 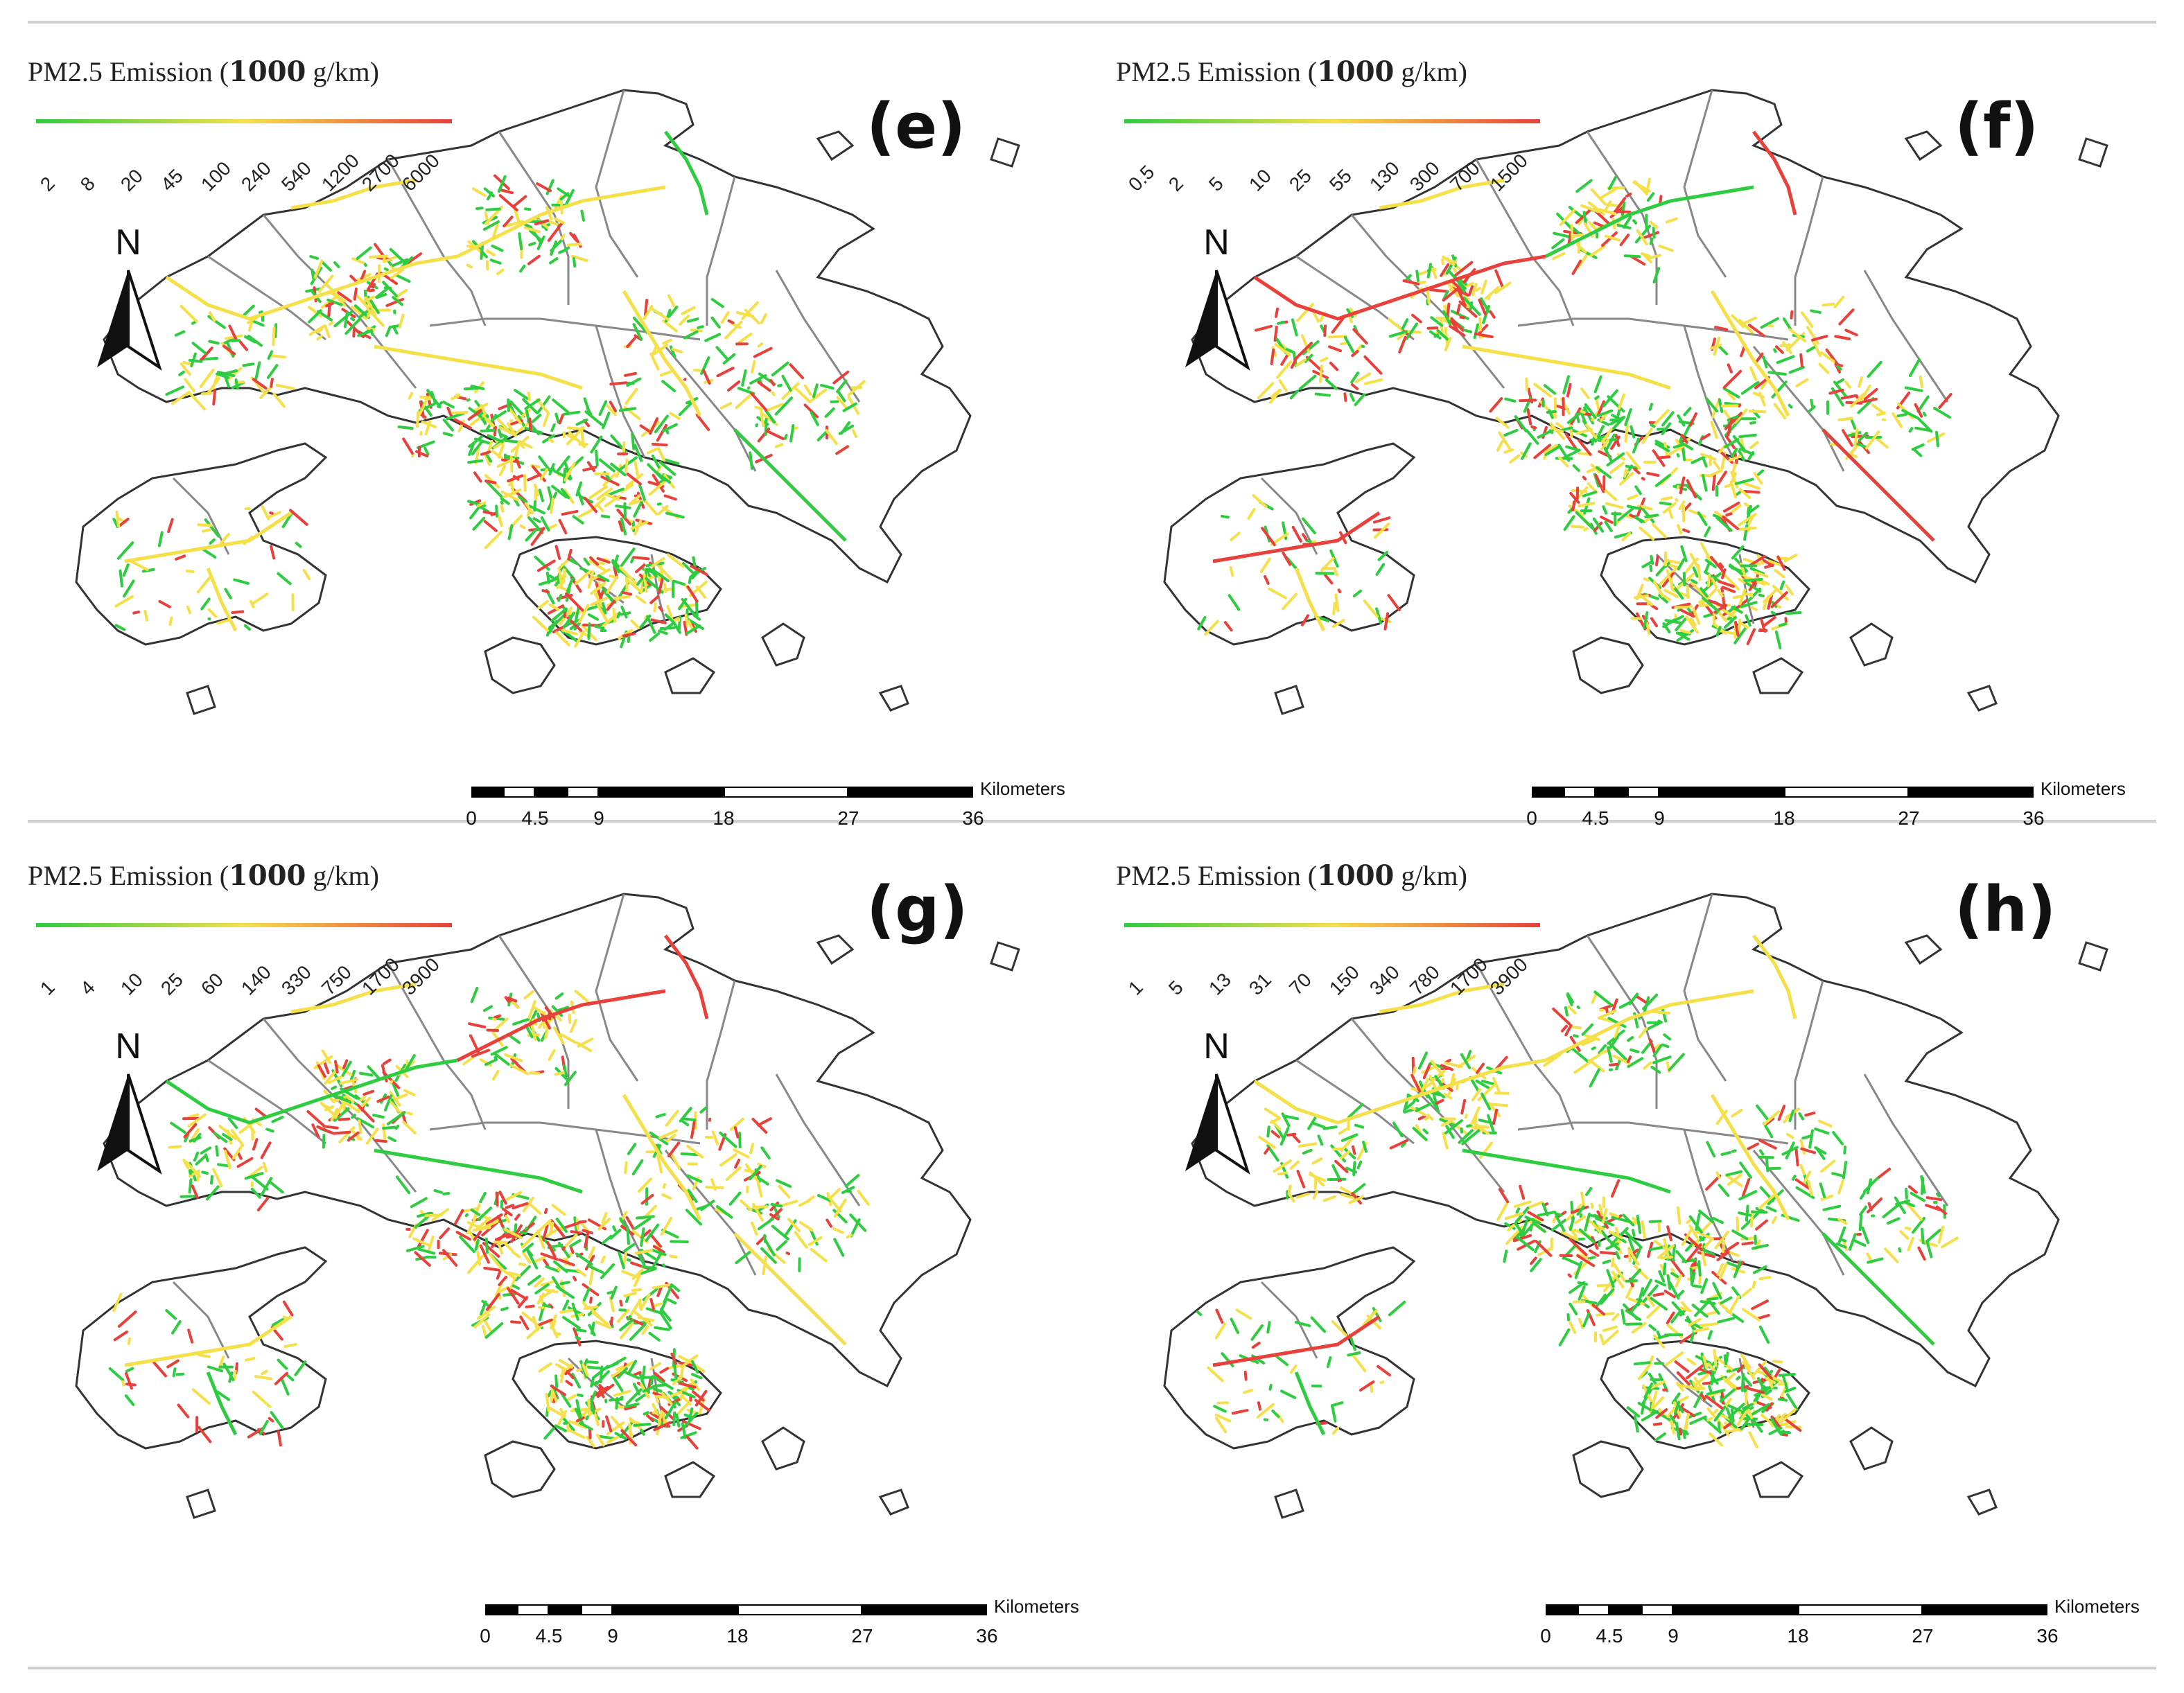 What do you see at coordinates (128, 71) in the screenshot?
I see `legend-title-prefix: PM2.5 Emission (` at bounding box center [128, 71].